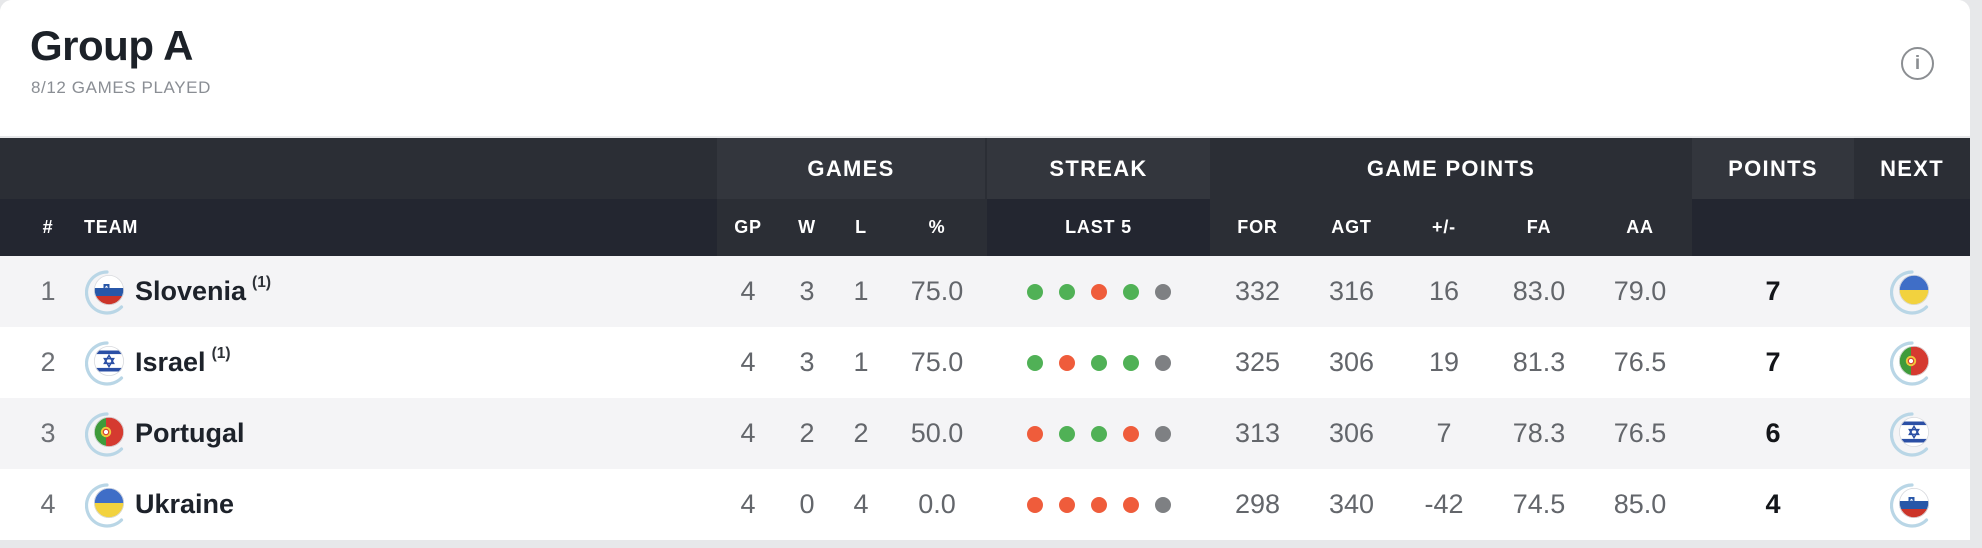  What do you see at coordinates (1257, 362) in the screenshot?
I see `for-value: 325` at bounding box center [1257, 362].